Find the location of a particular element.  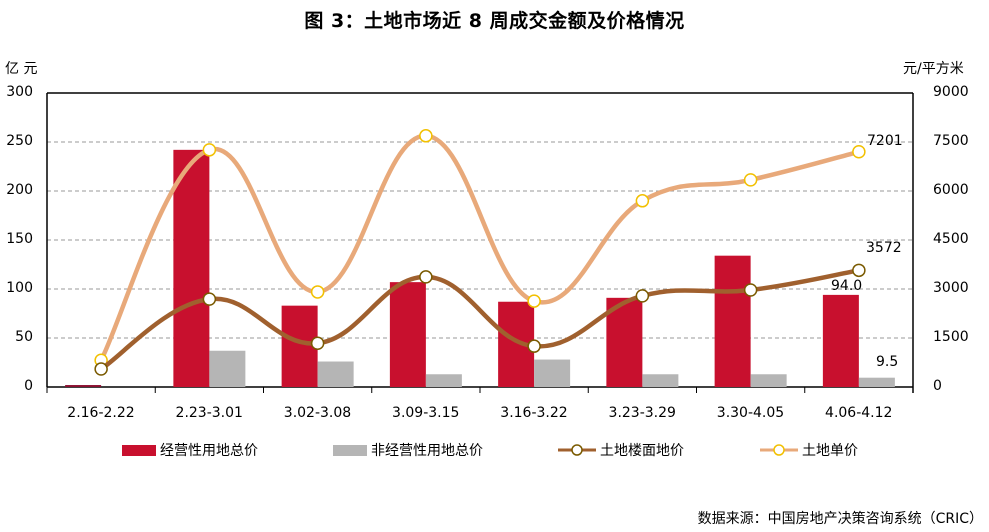

left-axis-tick-label: 300 is located at coordinates (19, 92).